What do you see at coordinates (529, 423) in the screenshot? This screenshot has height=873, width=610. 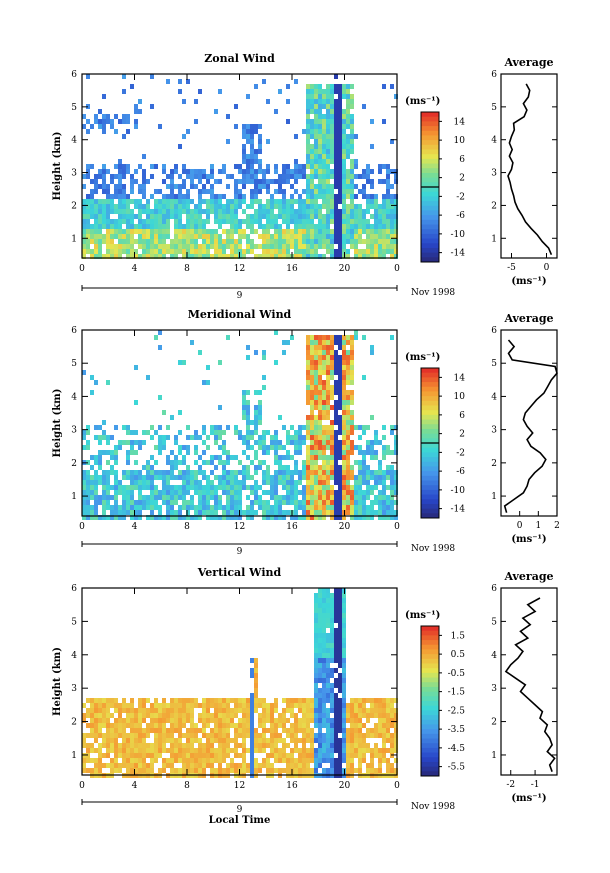 I see `profile-frame` at bounding box center [529, 423].